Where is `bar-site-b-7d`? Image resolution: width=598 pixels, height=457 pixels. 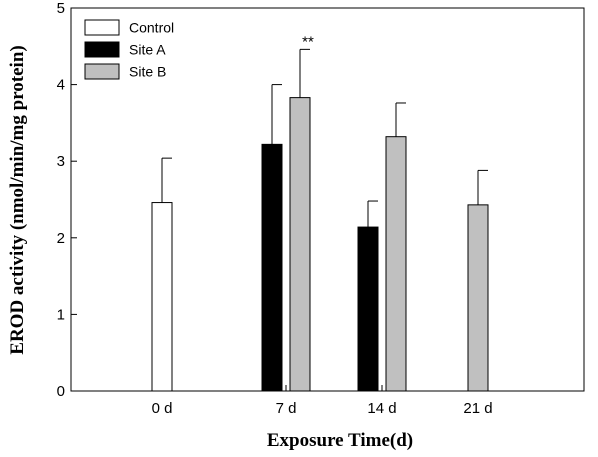 bar-site-b-7d is located at coordinates (300, 244).